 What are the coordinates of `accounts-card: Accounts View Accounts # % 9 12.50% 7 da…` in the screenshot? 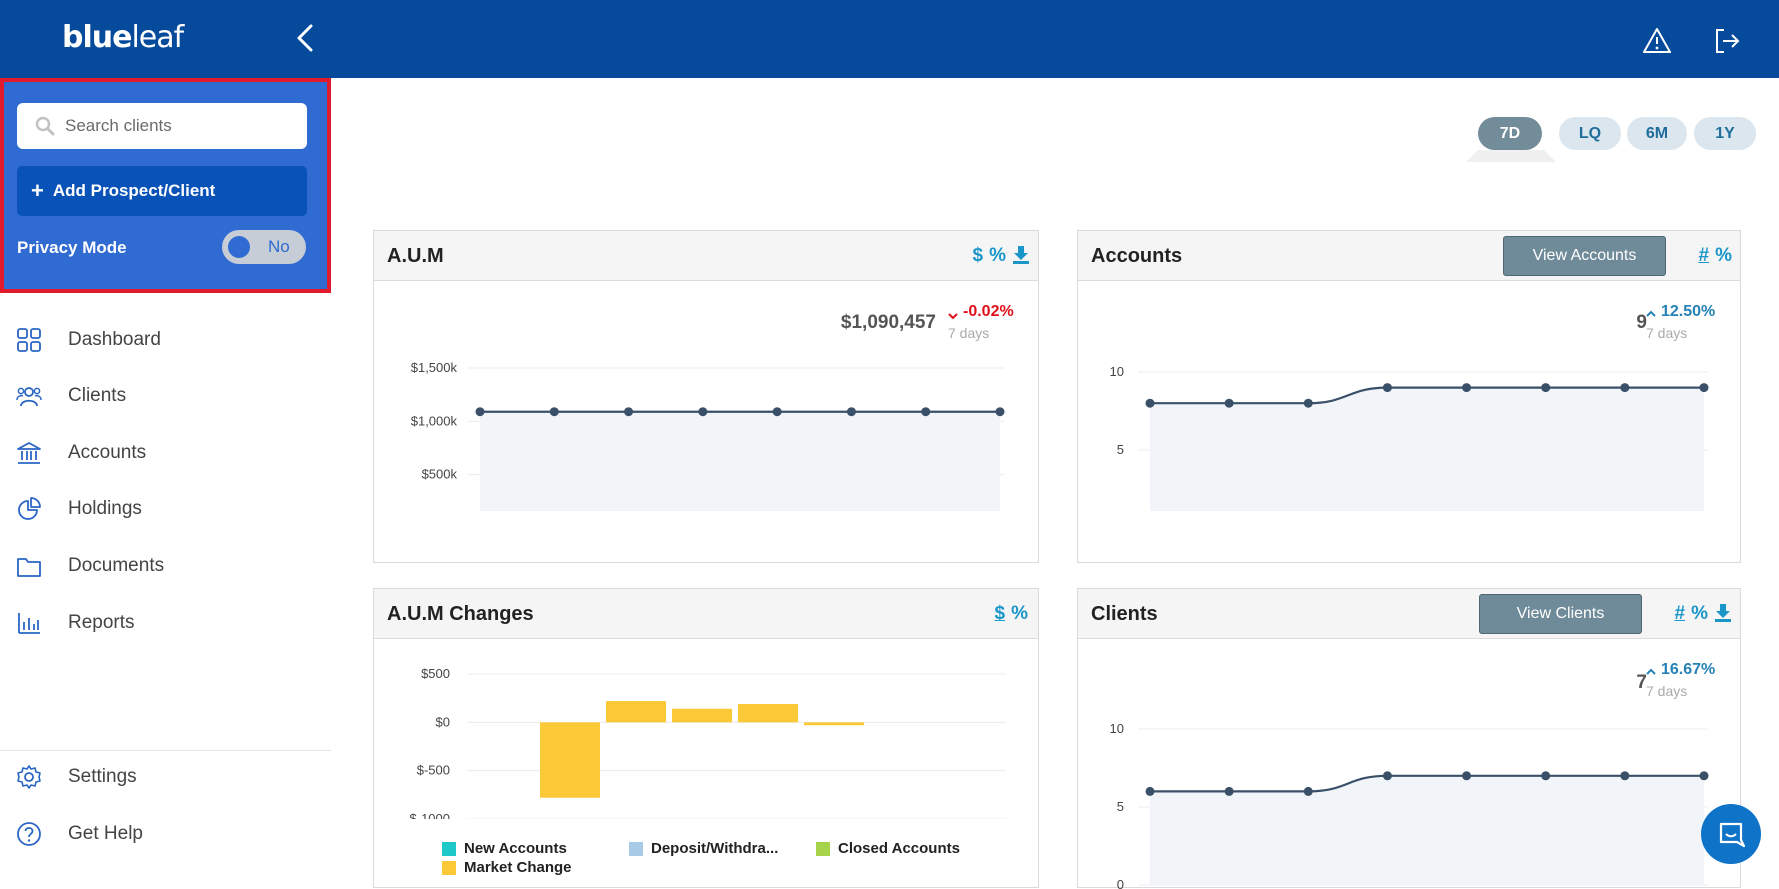 It's located at (1409, 396).